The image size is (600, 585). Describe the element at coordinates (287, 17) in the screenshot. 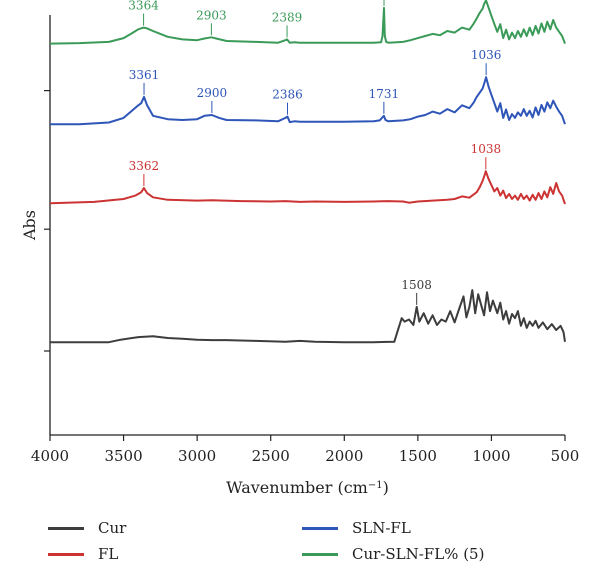

I see `peak-label: 2389` at that location.